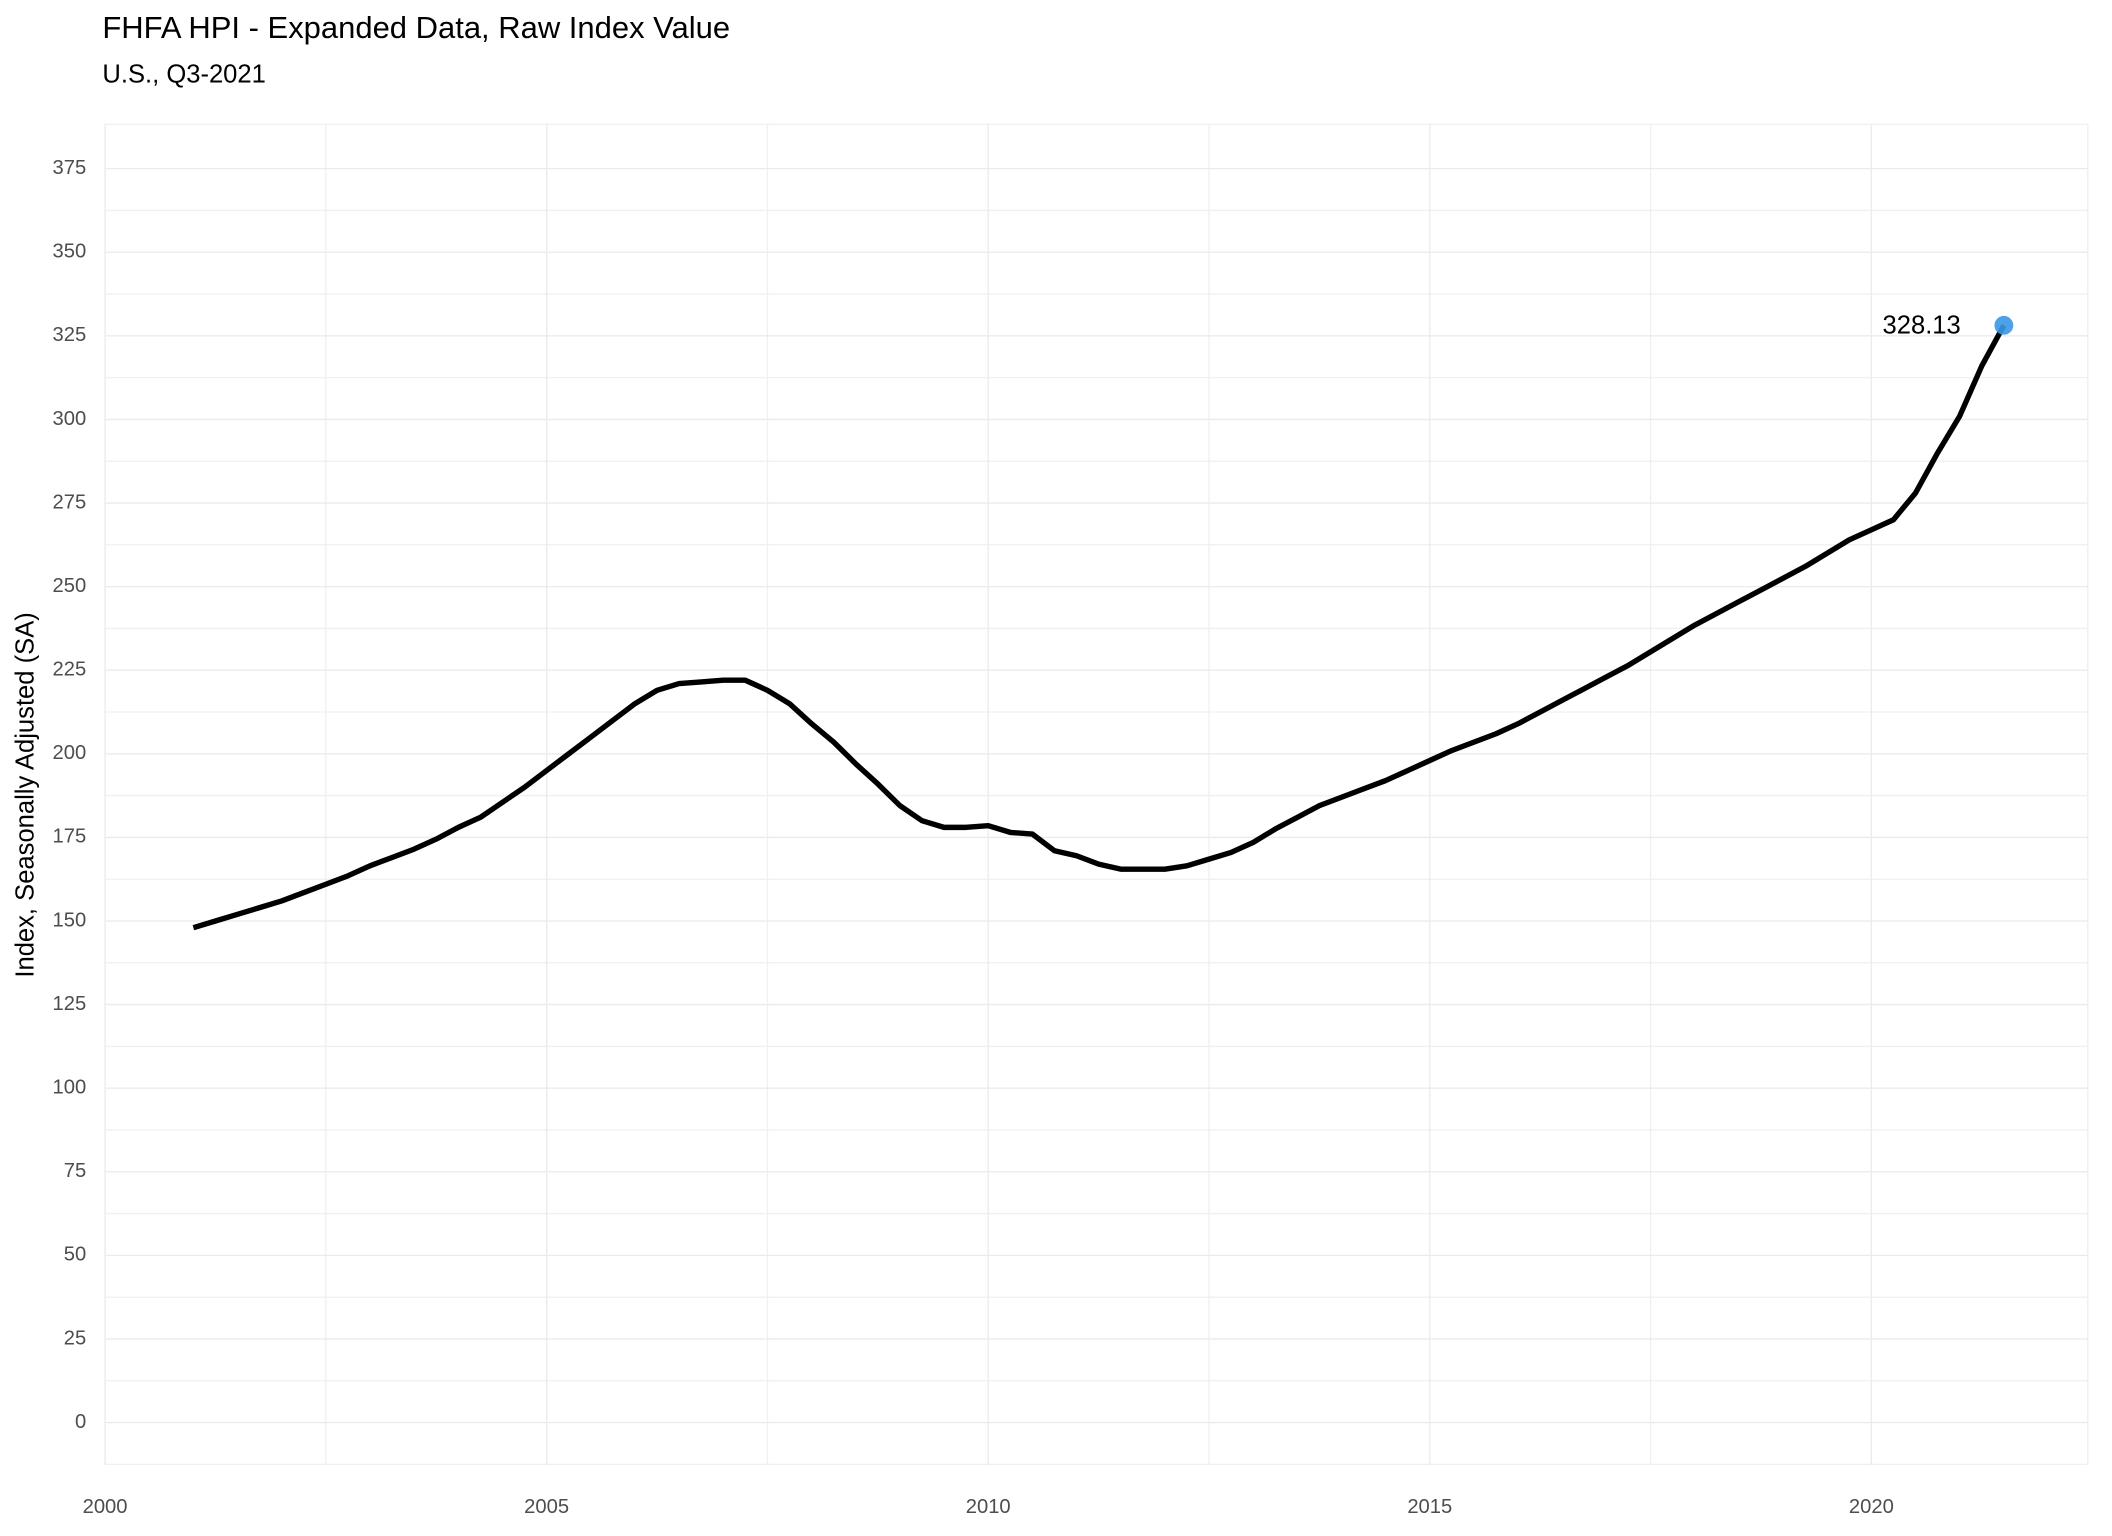 This screenshot has width=2112, height=1536. I want to click on highlight-point, so click(2004, 325).